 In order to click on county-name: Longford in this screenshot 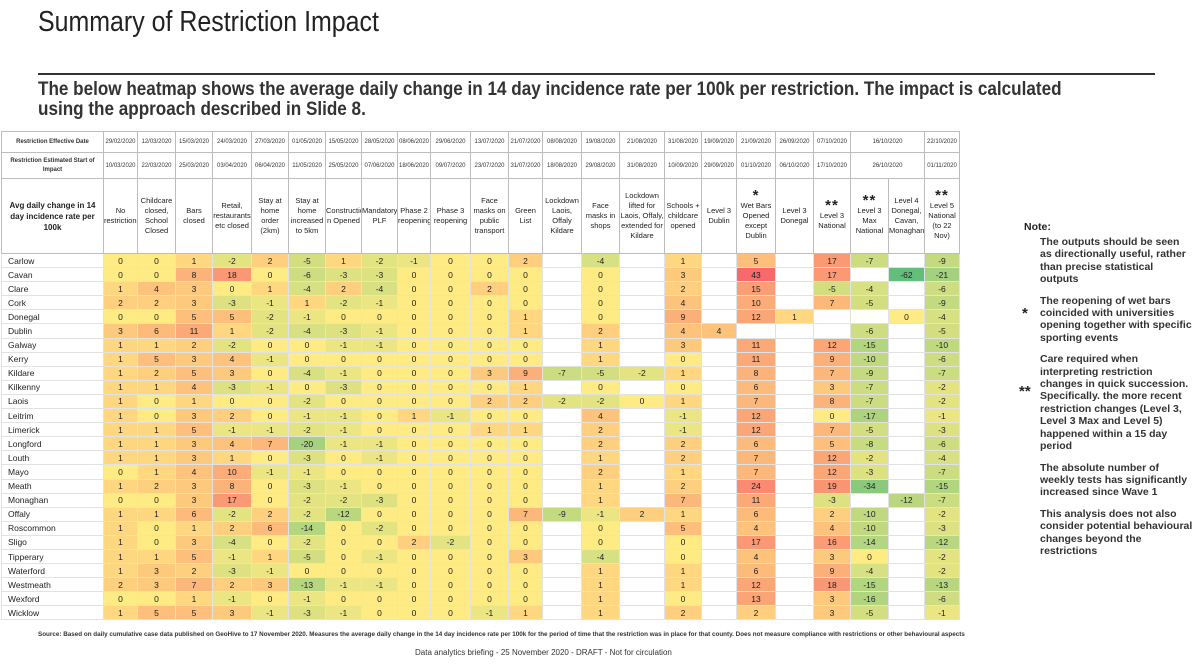, I will do `click(52, 444)`.